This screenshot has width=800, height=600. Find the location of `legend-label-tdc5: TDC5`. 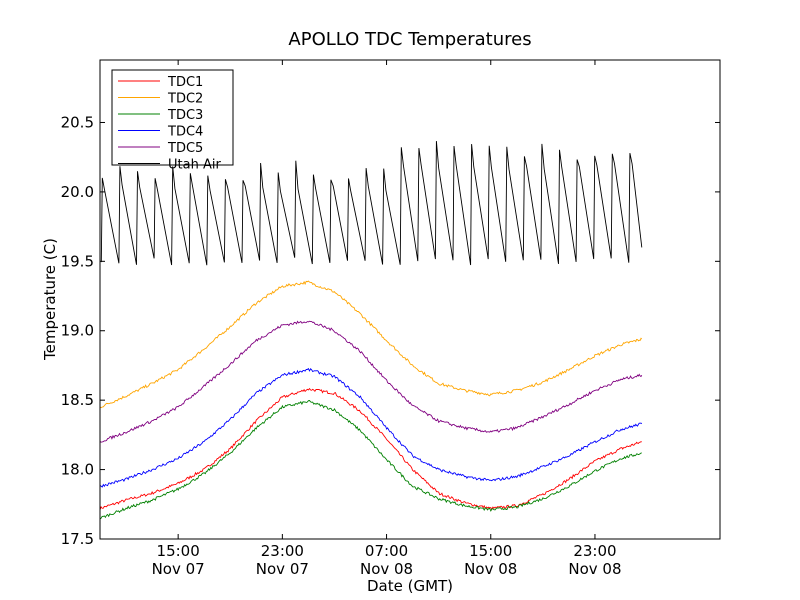

legend-label-tdc5: TDC5 is located at coordinates (185, 148).